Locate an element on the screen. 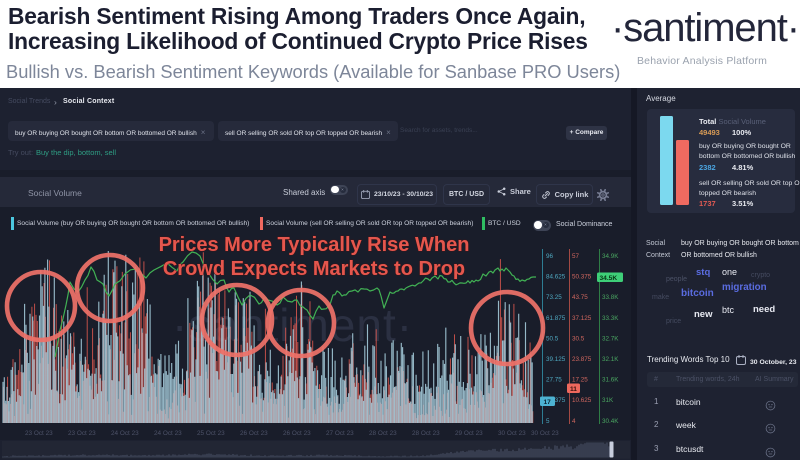 This screenshot has width=800, height=463. svg-text: 50.375 is located at coordinates (582, 277).